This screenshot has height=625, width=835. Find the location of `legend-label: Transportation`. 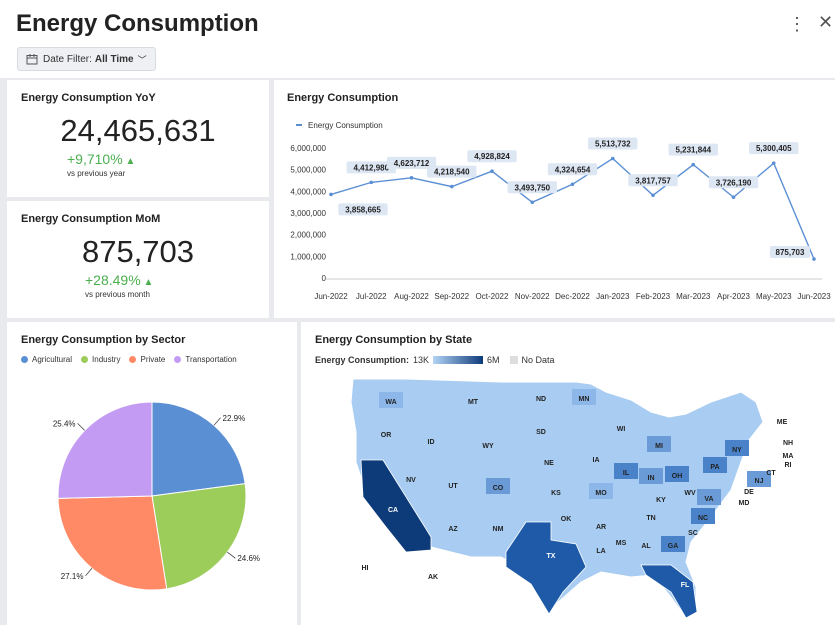

legend-label: Transportation is located at coordinates (211, 359).